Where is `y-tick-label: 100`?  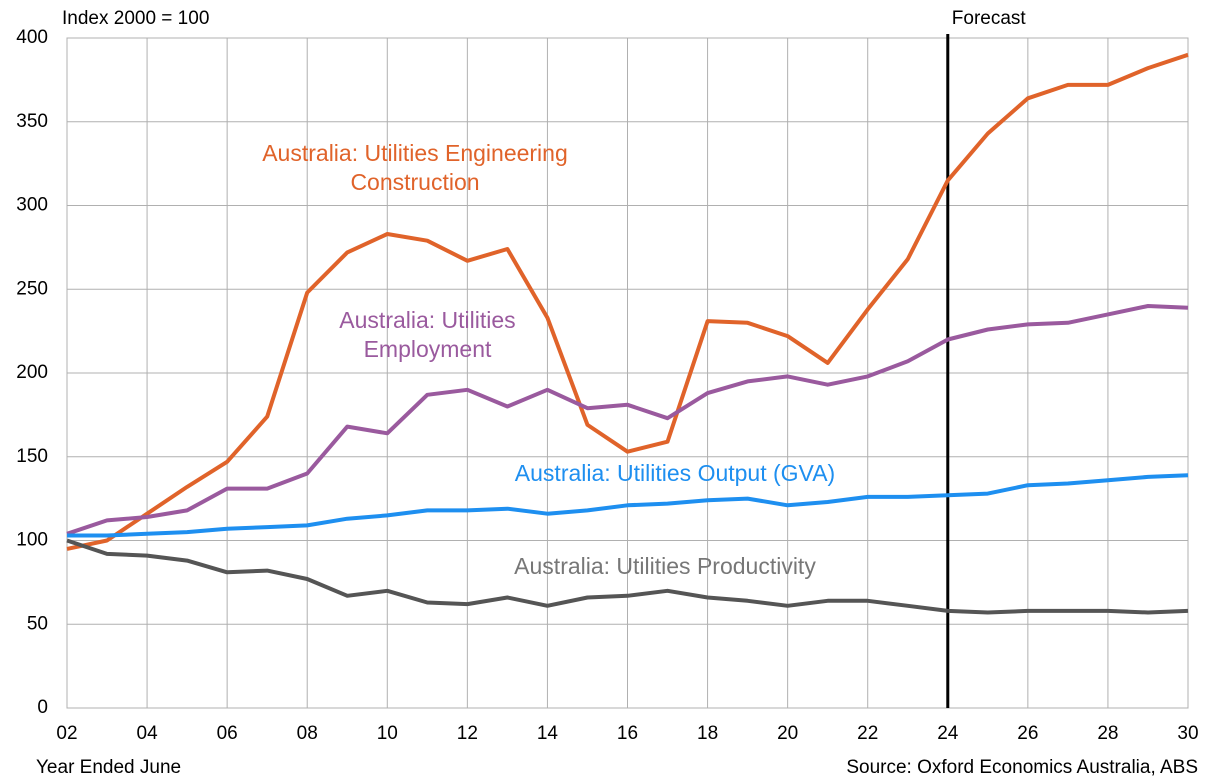
y-tick-label: 100 is located at coordinates (32, 540).